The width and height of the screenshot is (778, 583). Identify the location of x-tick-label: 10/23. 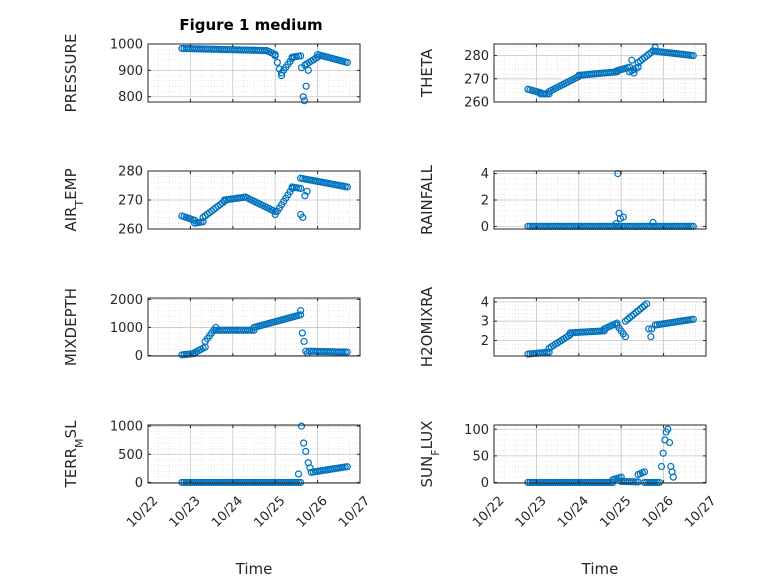
(185, 512).